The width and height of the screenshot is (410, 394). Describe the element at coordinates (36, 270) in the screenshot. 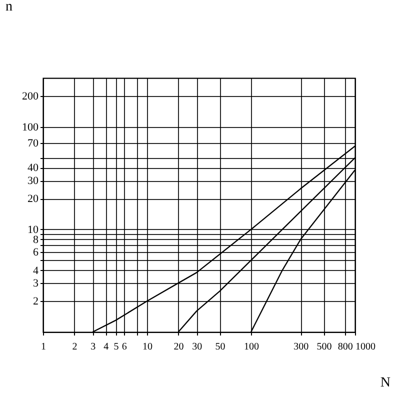

I see `y-tick-label: 4` at that location.